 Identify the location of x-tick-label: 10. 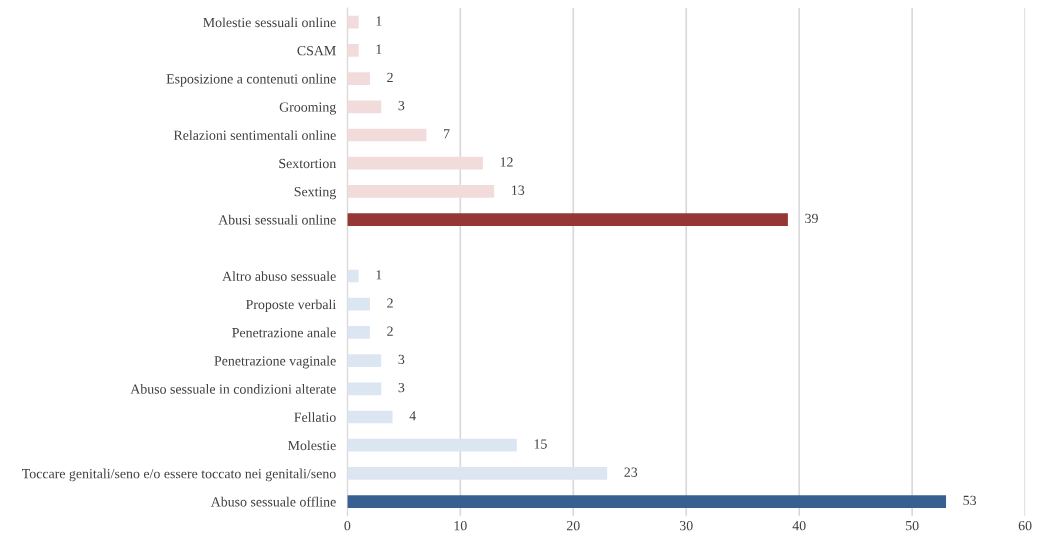
(460, 525).